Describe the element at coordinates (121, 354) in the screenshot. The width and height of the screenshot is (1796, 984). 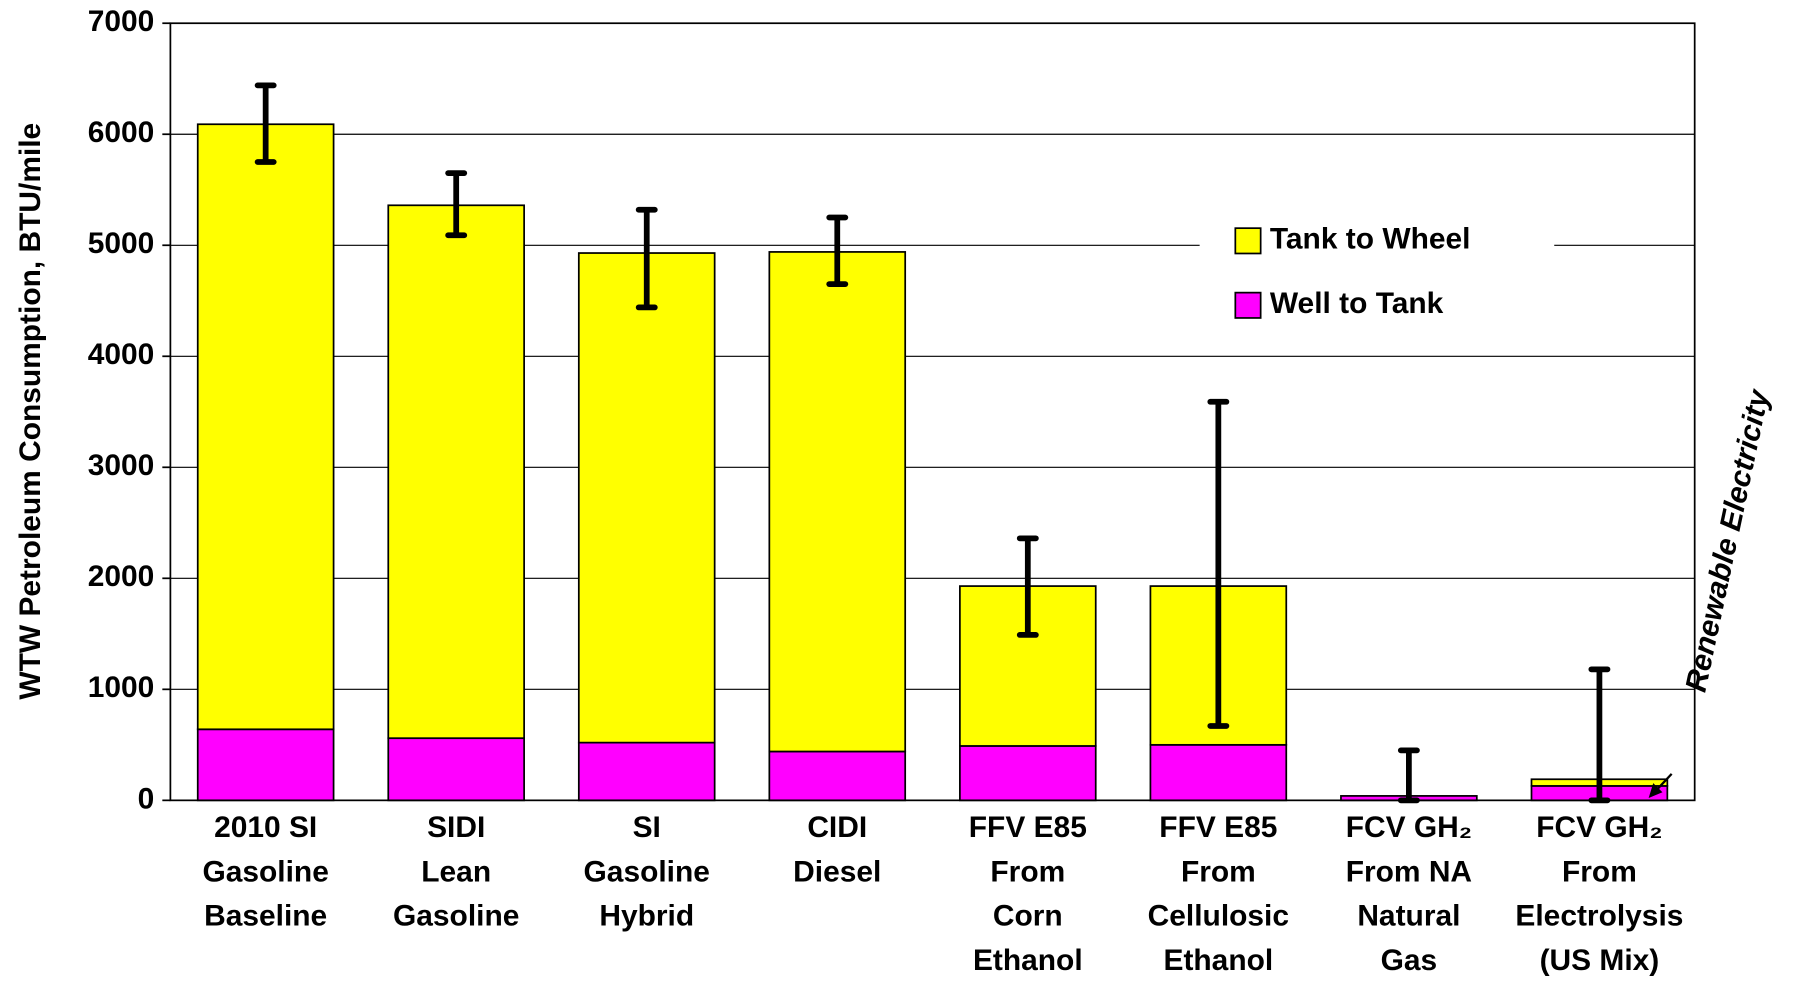
I see `y-tick-label: 4000` at that location.